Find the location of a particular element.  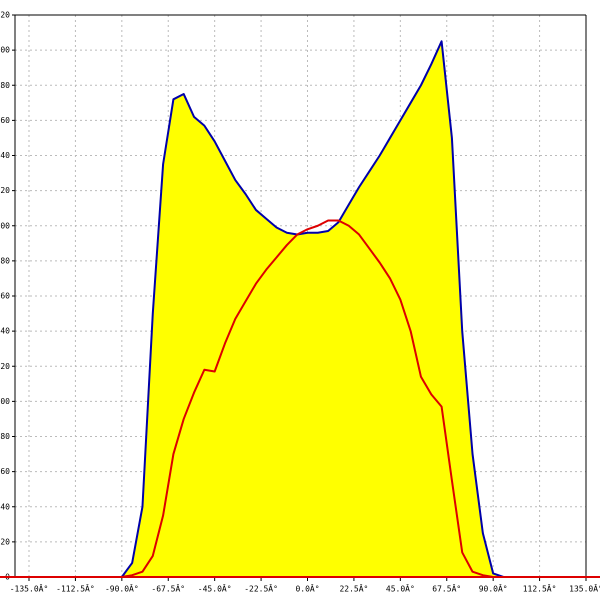

y-tick-label: 260 is located at coordinates (5, 120).